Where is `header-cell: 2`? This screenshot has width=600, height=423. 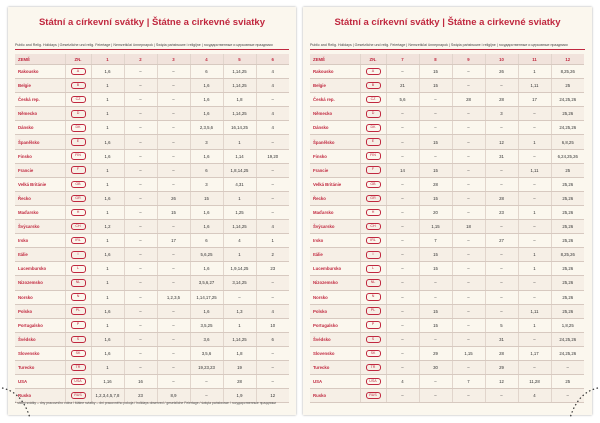
header-cell: 2 is located at coordinates (140, 59).